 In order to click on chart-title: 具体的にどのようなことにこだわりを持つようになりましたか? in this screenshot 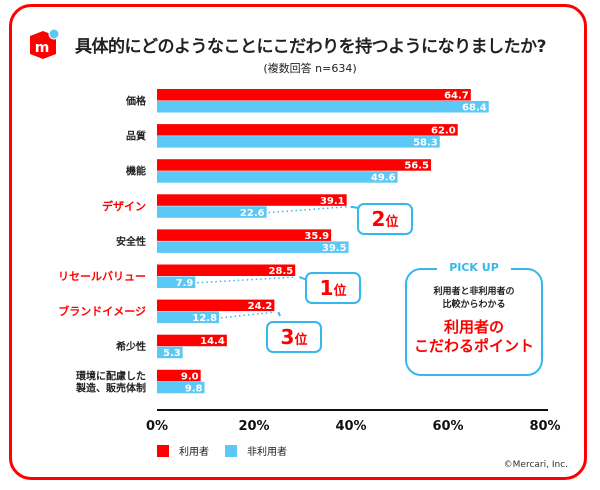, I will do `click(311, 47)`.